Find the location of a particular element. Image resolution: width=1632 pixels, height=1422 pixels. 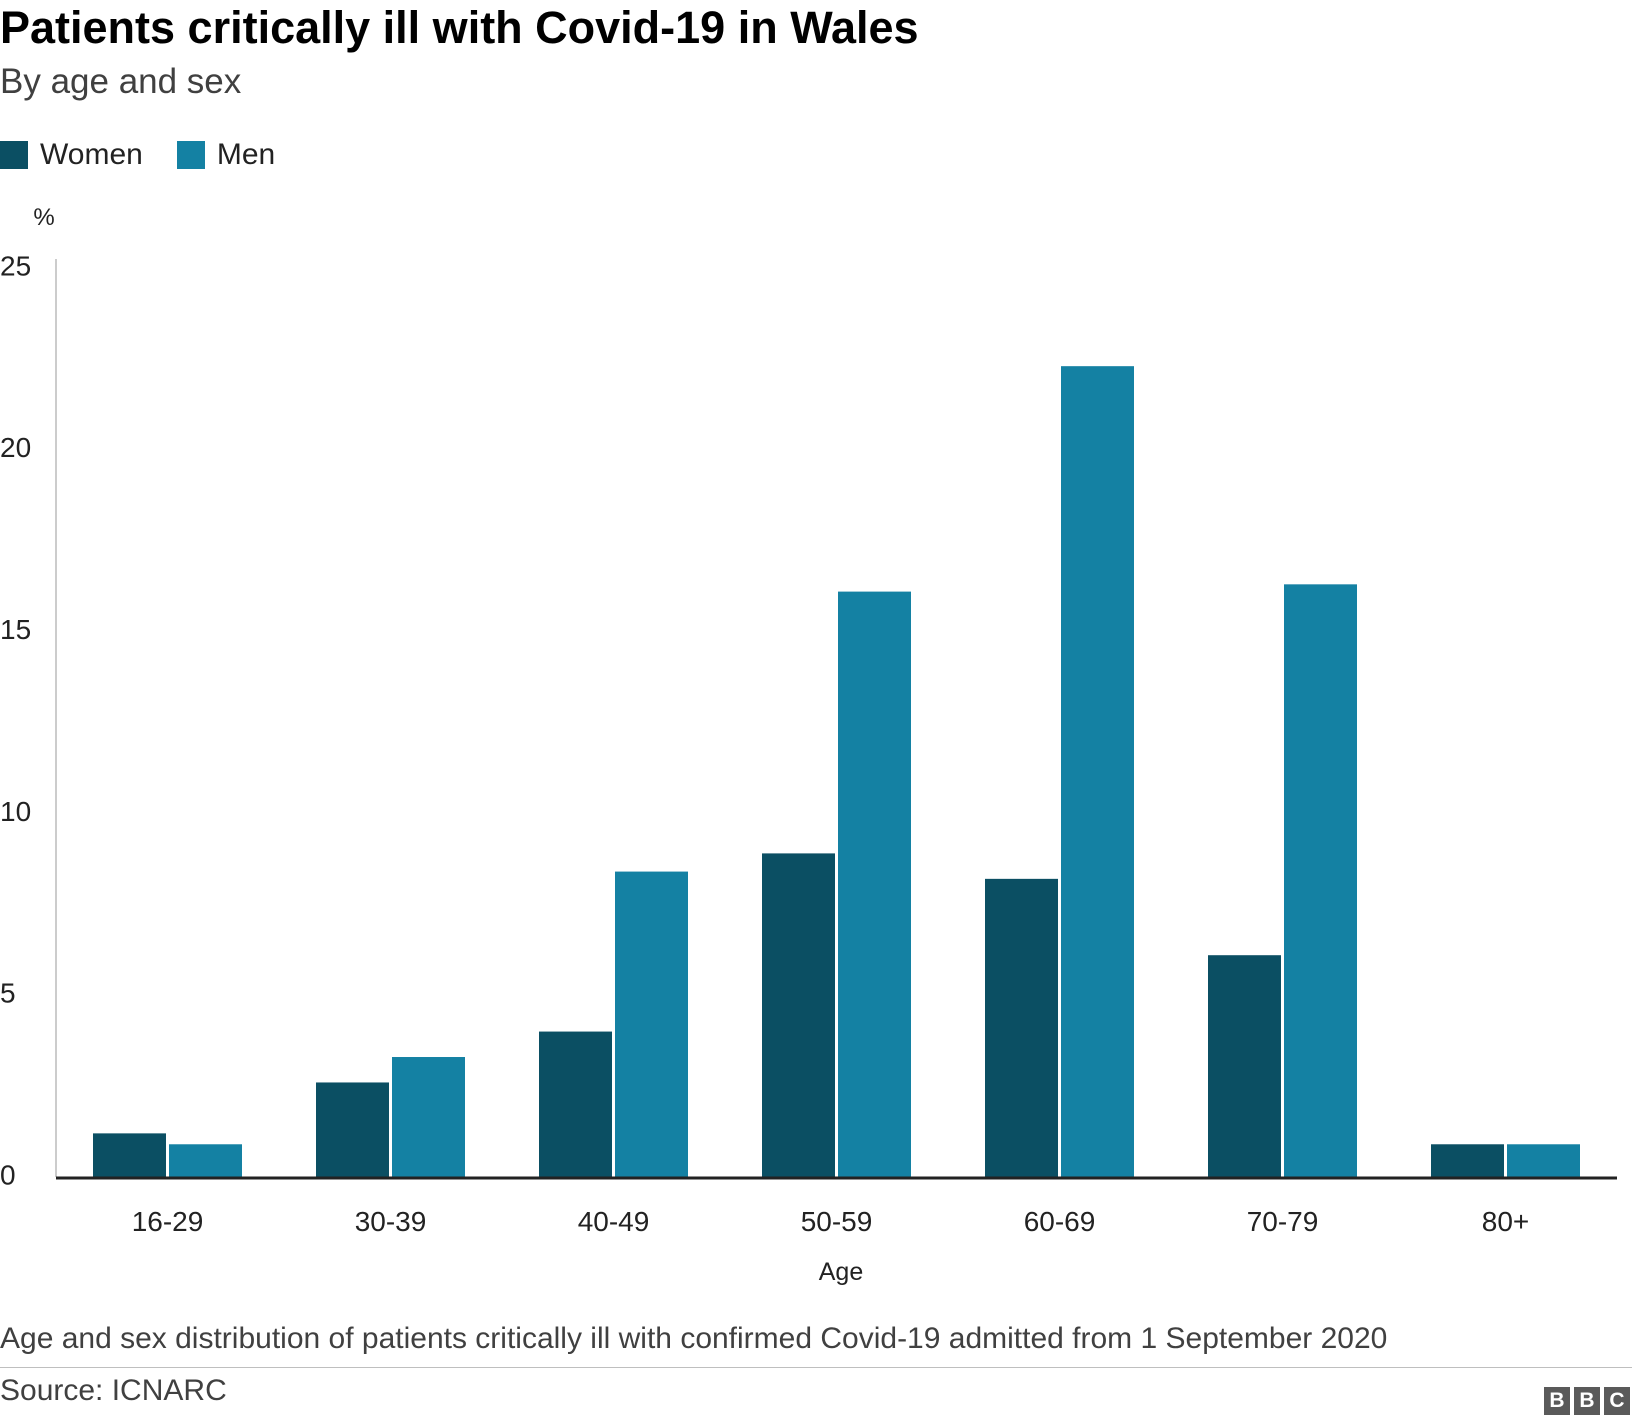

x-axis-title: Age is located at coordinates (841, 1272).